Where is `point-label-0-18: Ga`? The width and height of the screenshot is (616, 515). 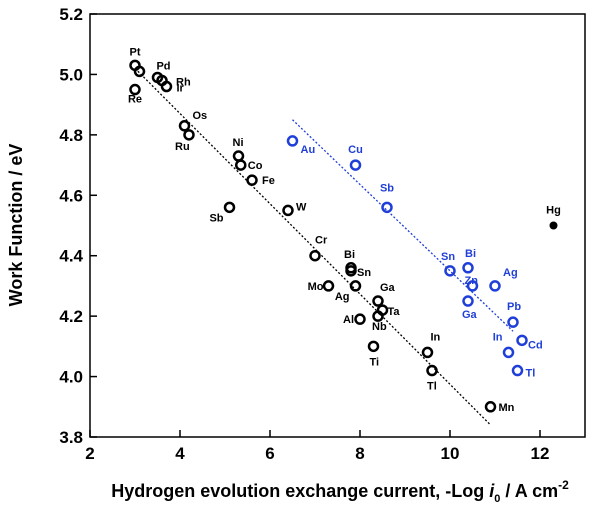
point-label-0-18: Ga is located at coordinates (388, 288).